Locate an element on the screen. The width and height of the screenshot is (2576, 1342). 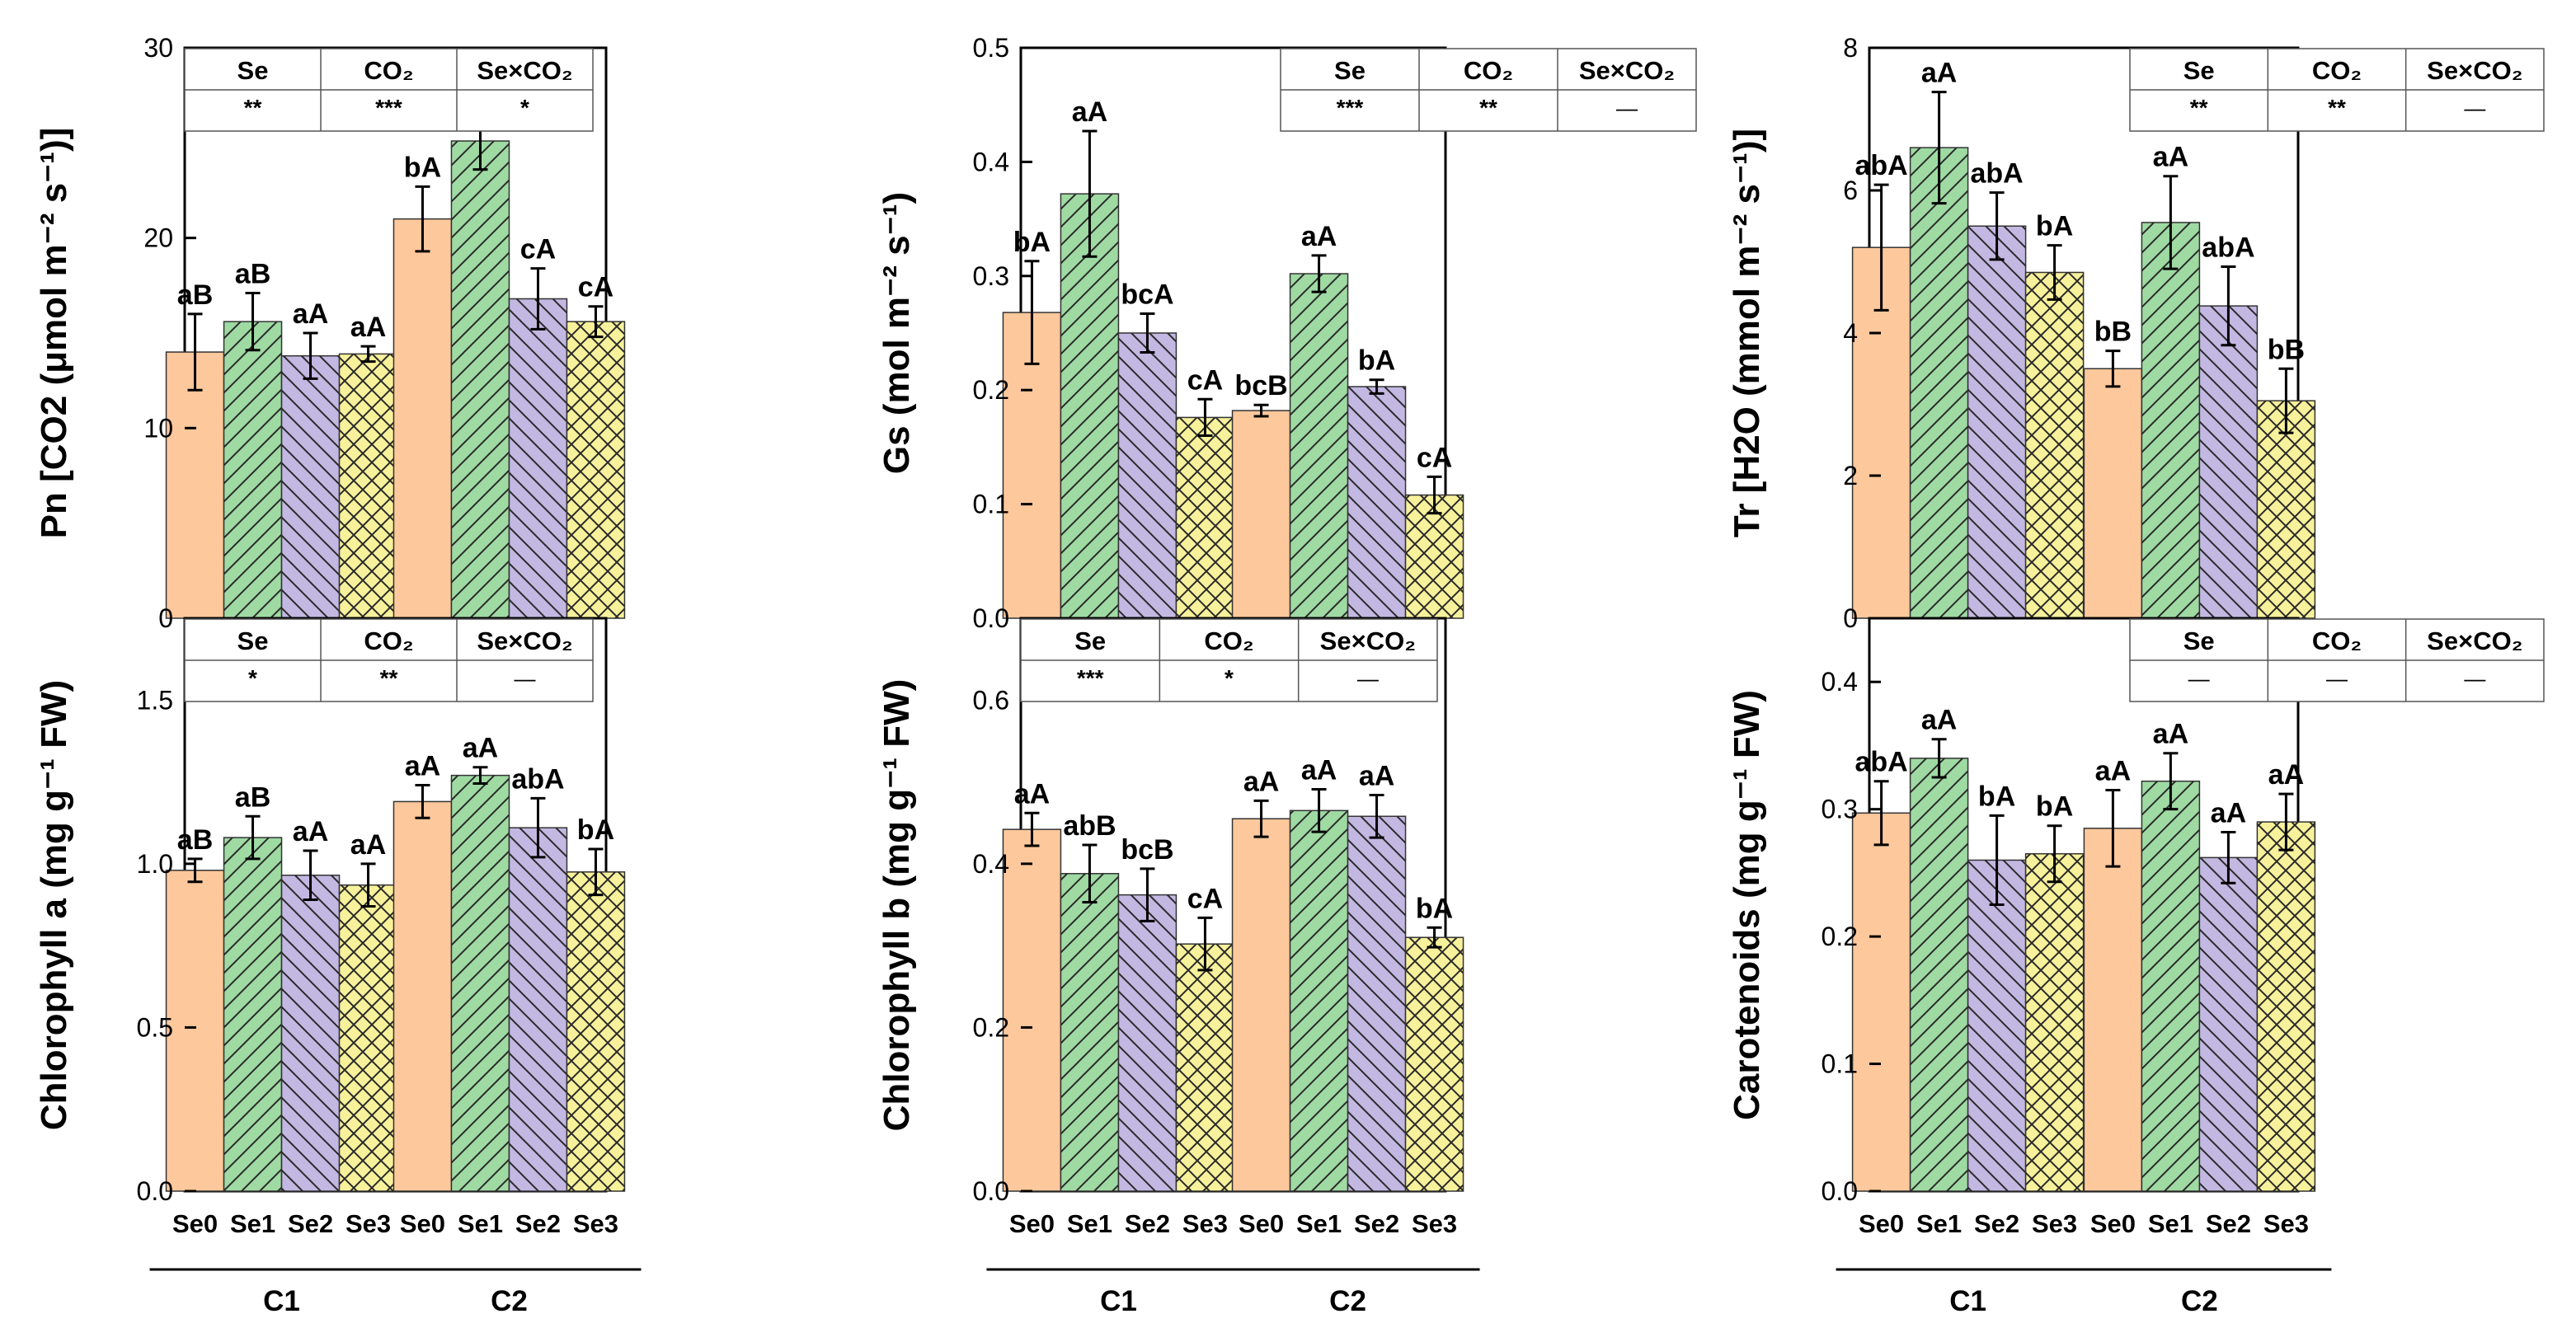
significance-label: bcB is located at coordinates (1147, 850).